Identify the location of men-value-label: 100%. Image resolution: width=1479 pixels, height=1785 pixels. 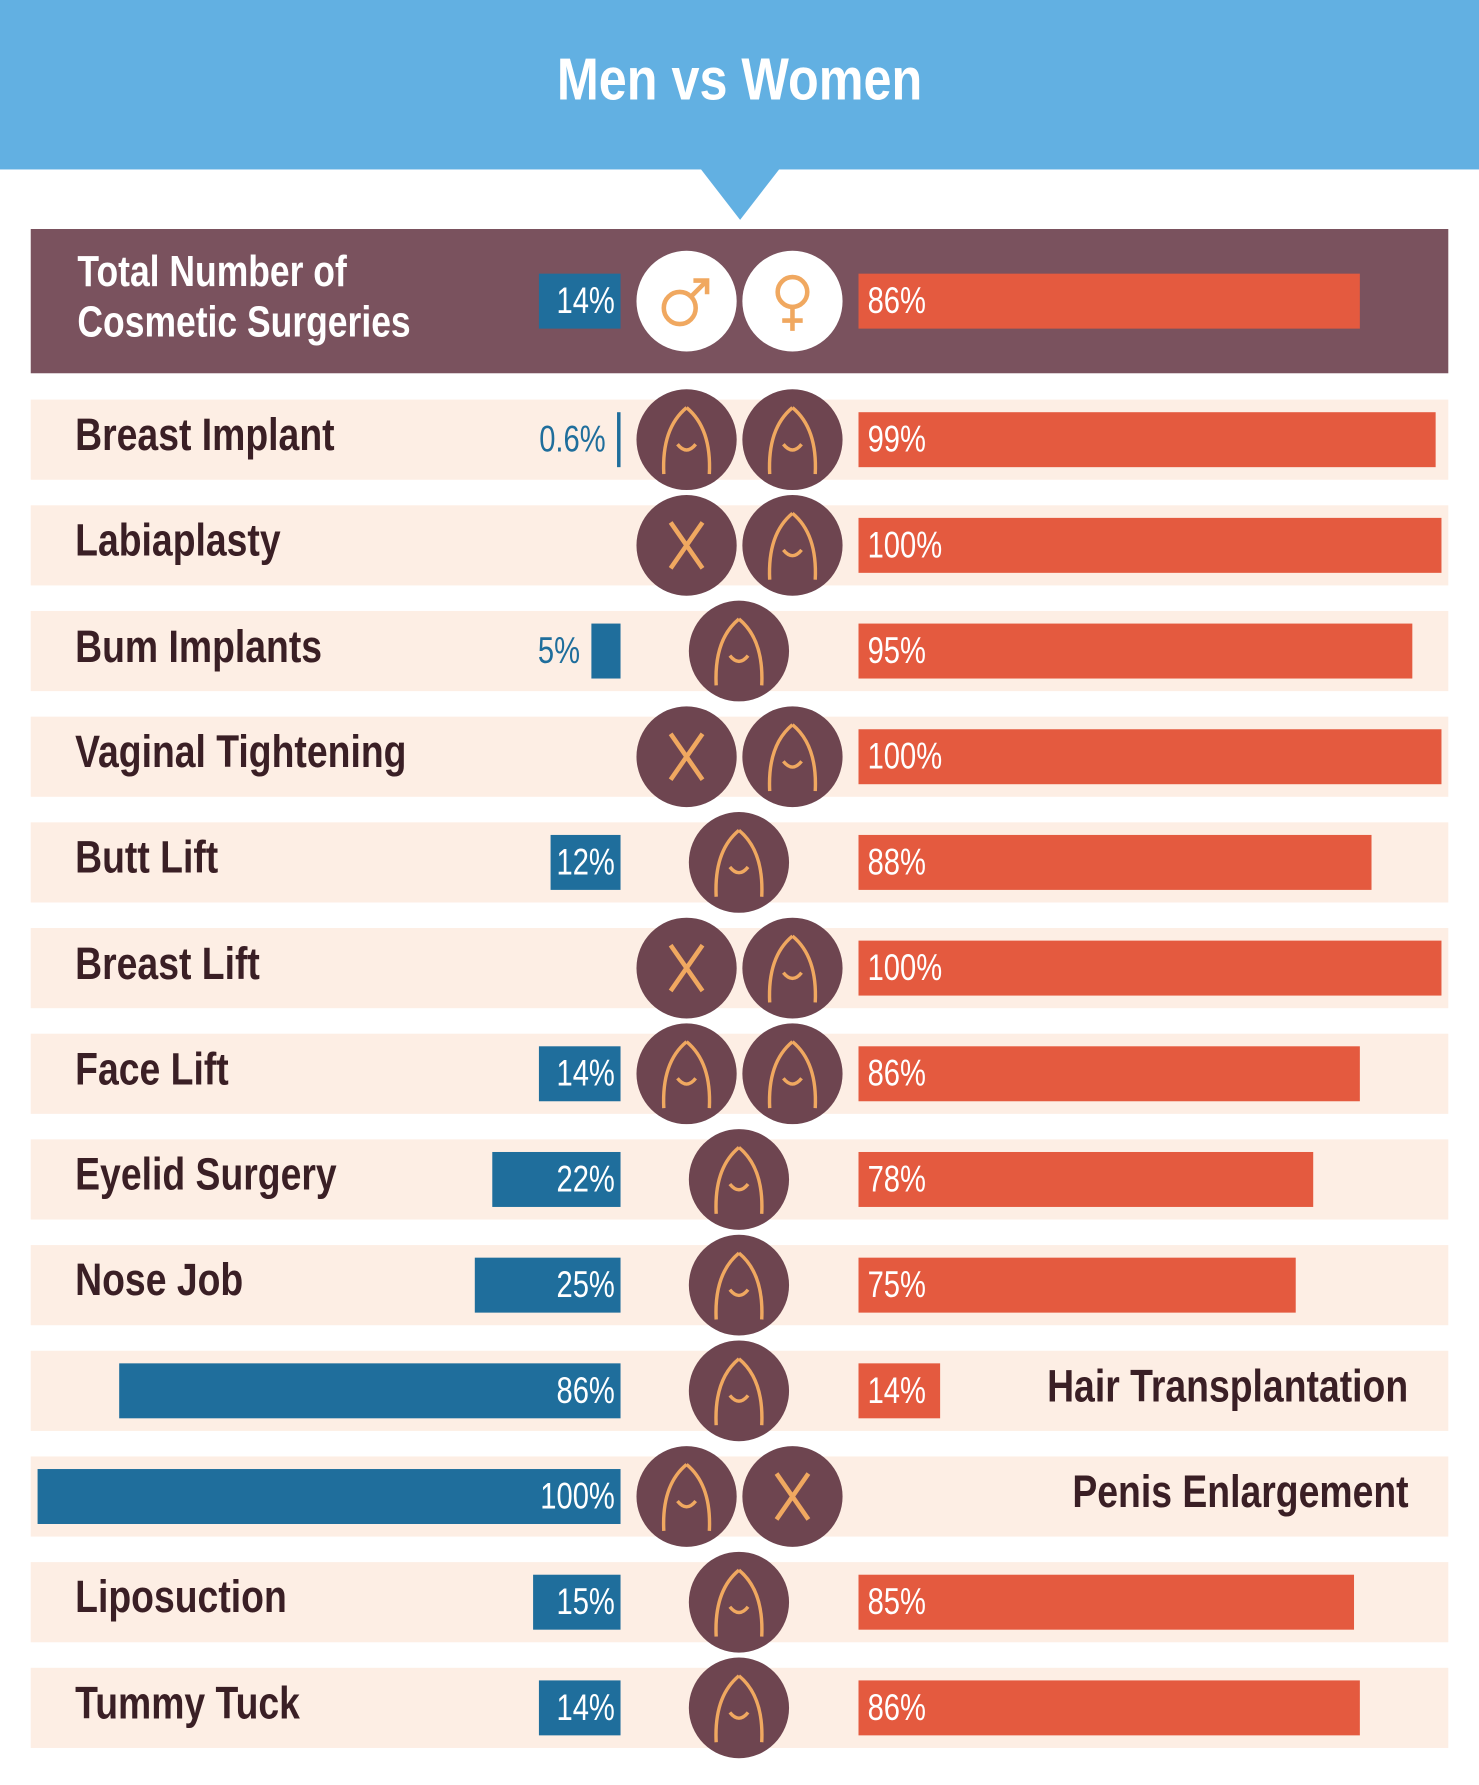
(577, 1496).